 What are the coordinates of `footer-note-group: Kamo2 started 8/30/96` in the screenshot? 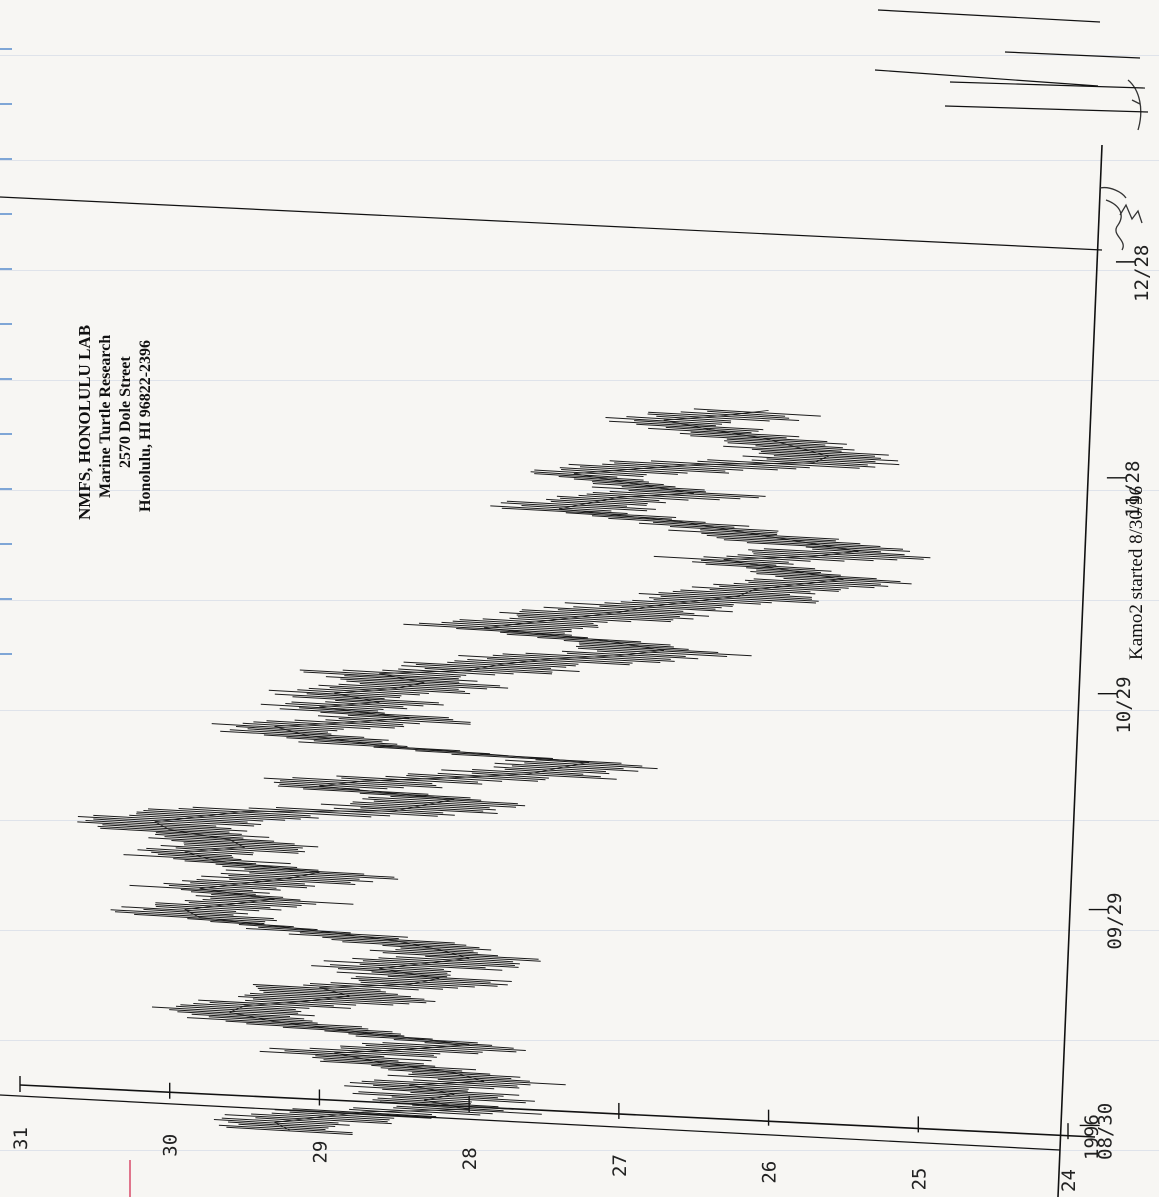 It's located at (1136, 573).